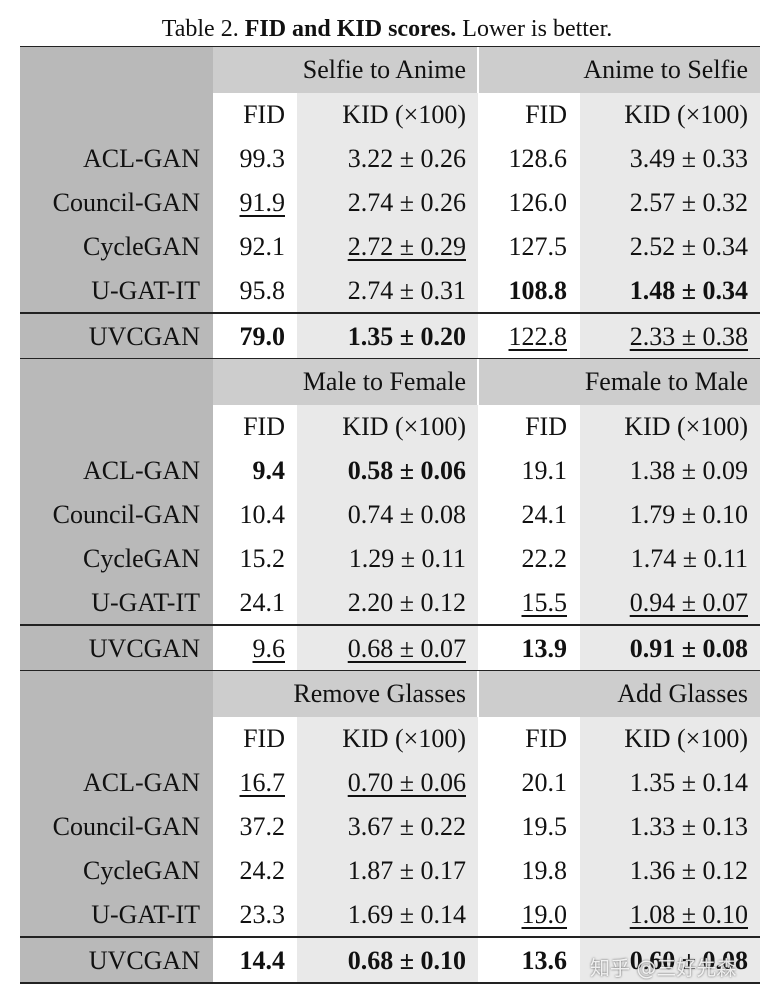 This screenshot has width=774, height=1002. Describe the element at coordinates (141, 246) in the screenshot. I see `method-name: CycleGAN` at that location.